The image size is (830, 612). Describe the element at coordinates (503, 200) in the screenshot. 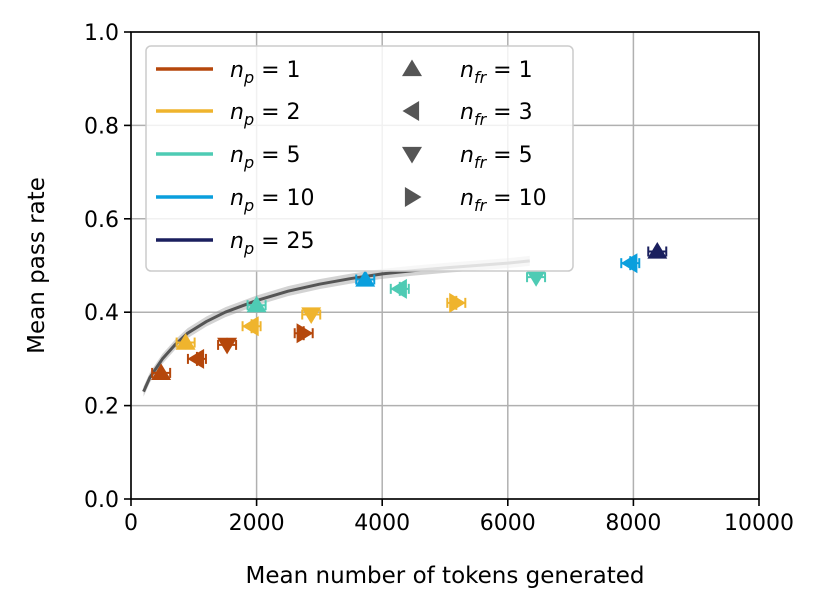

I see `legend-marker-label: nfr = 10` at that location.